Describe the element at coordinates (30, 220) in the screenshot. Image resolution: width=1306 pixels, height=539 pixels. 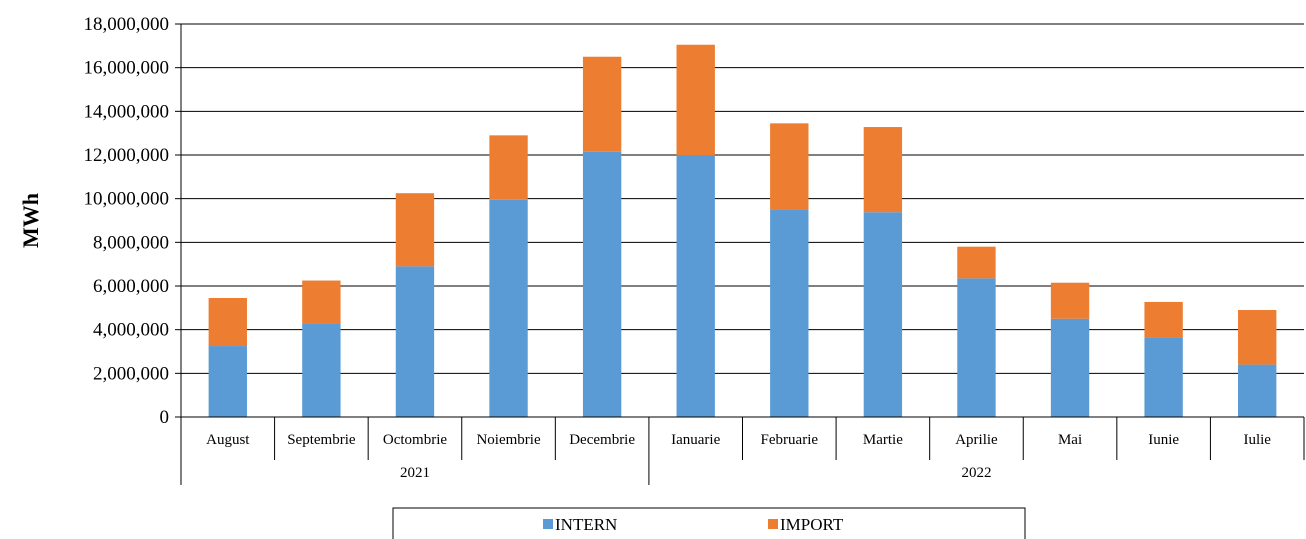
I see `y-axis-label: MWh` at that location.